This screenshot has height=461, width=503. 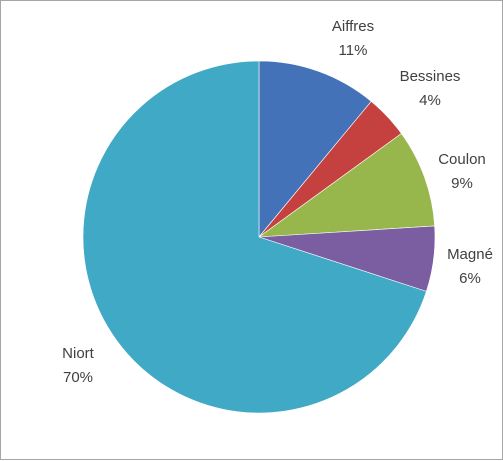 What do you see at coordinates (353, 50) in the screenshot?
I see `slice-percent-aiffres: 11%` at bounding box center [353, 50].